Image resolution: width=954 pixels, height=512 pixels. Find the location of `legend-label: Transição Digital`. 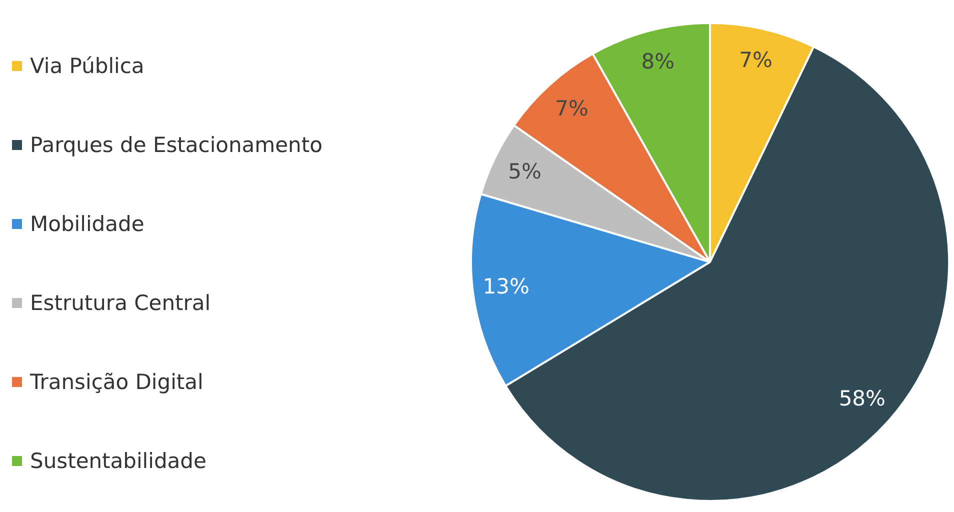

legend-label: Transição Digital is located at coordinates (117, 382).